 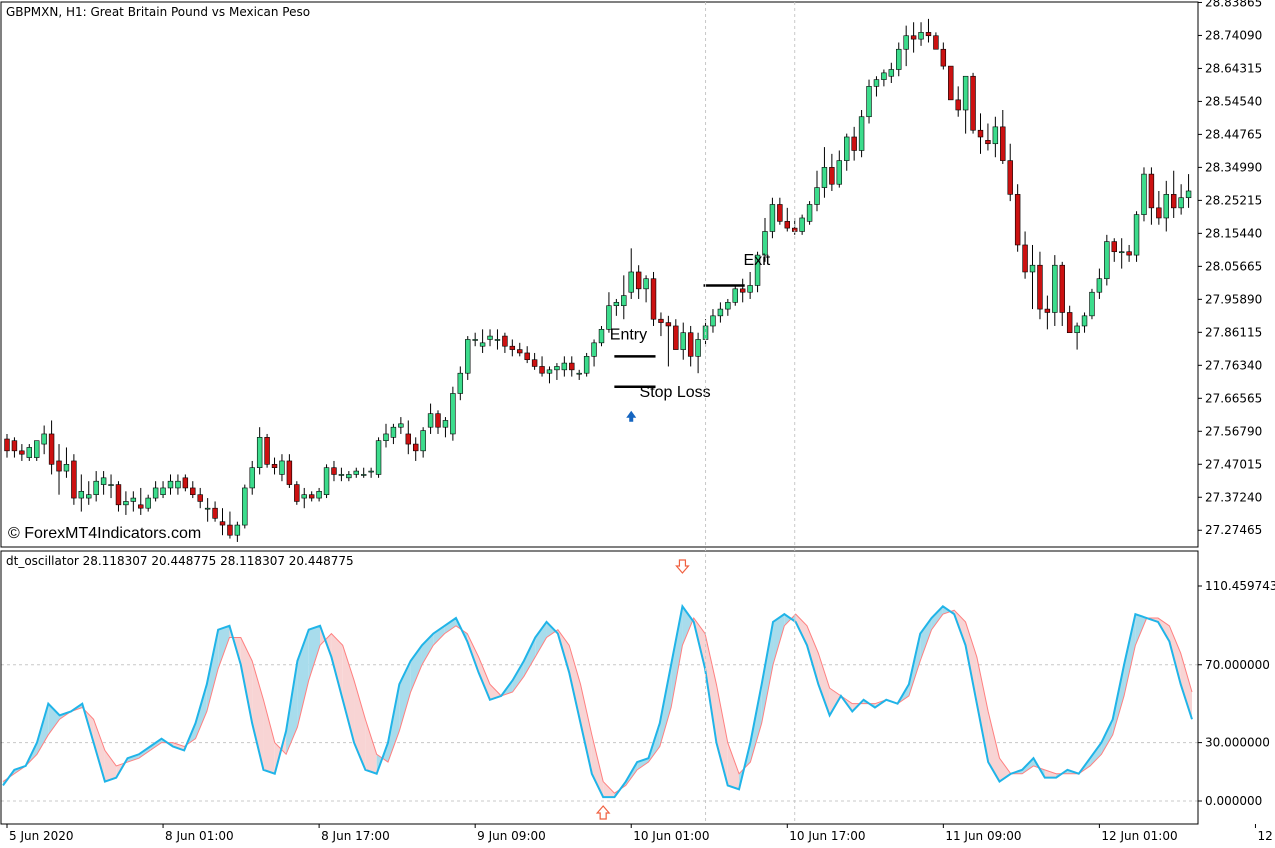 What do you see at coordinates (682, 566) in the screenshot?
I see `down-arrow-icon` at bounding box center [682, 566].